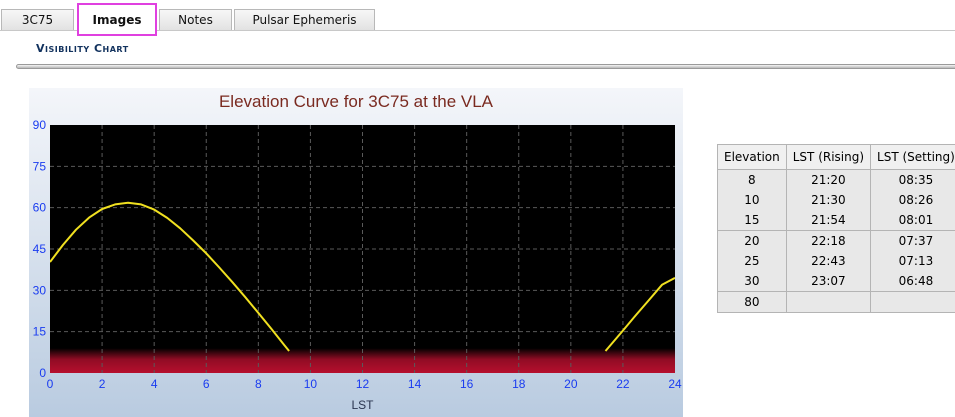 This screenshot has width=955, height=417. I want to click on cell-elevation: 15, so click(752, 220).